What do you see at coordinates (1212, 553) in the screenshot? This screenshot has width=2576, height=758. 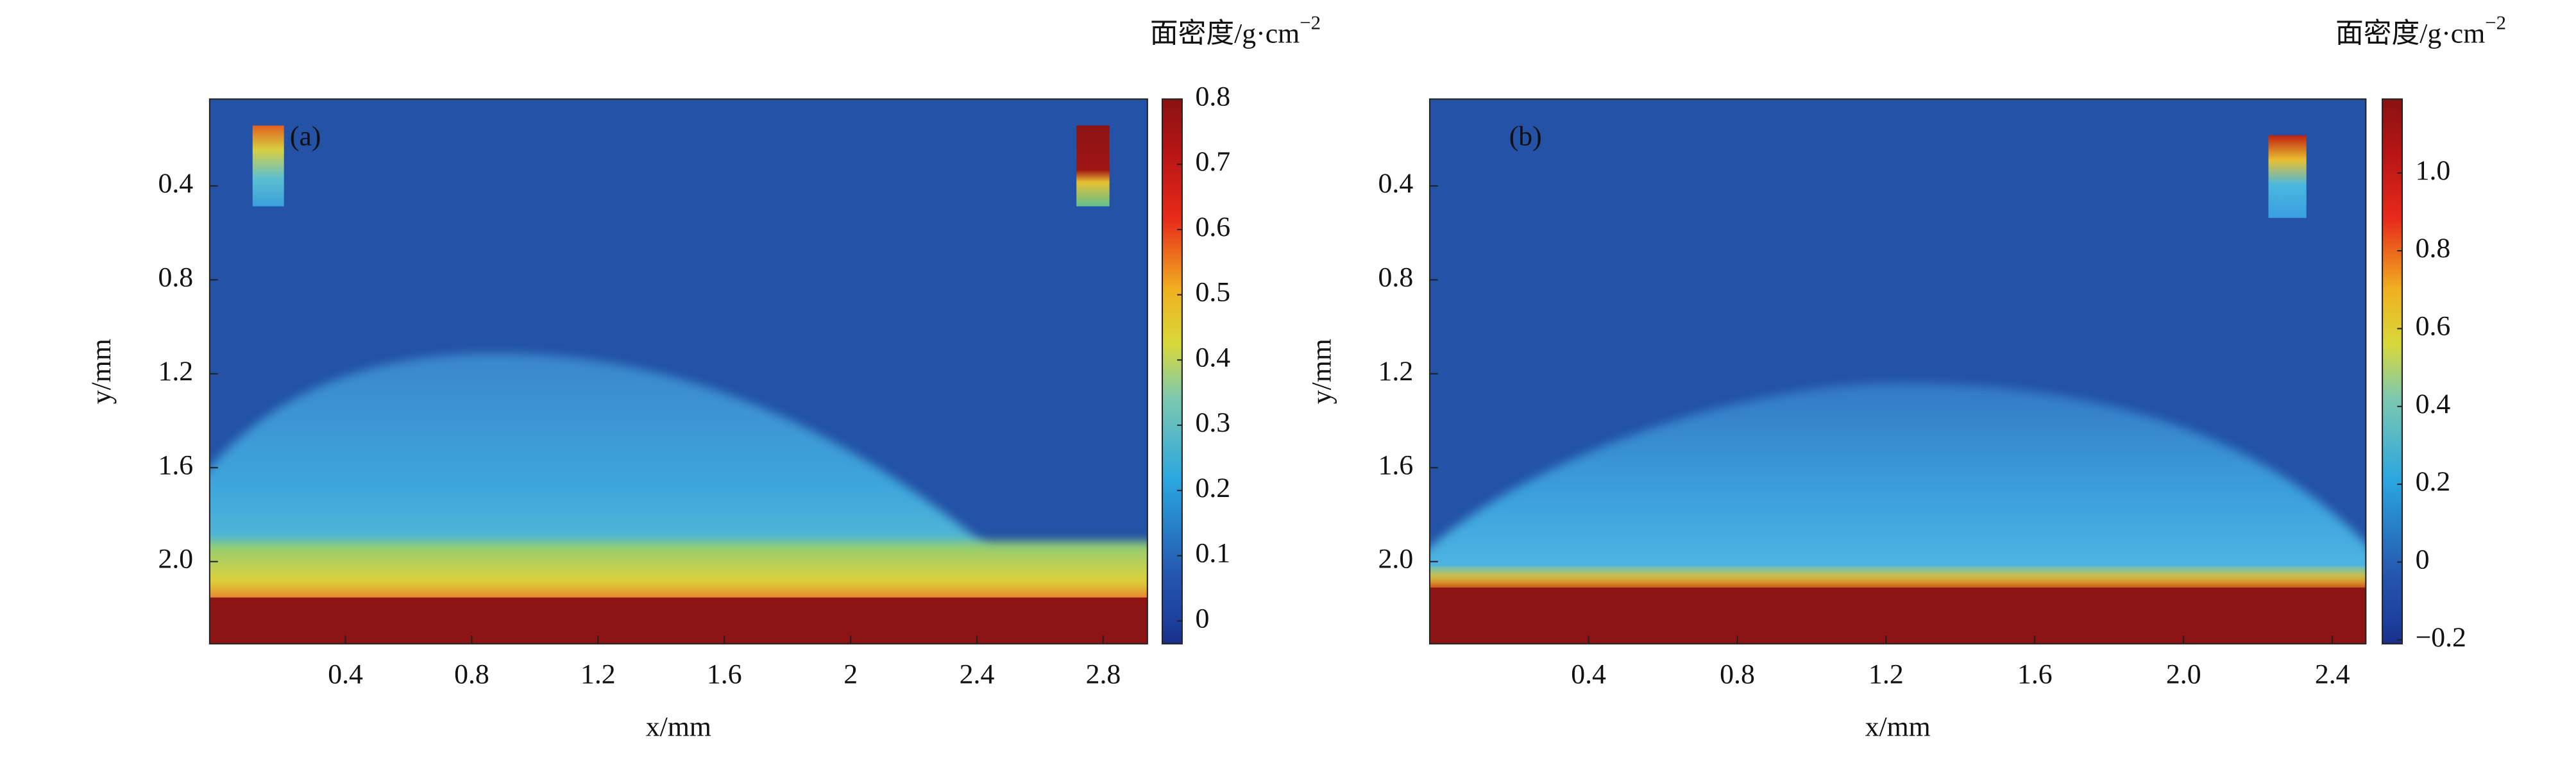 I see `colorbar-tick-label: 0.1` at bounding box center [1212, 553].